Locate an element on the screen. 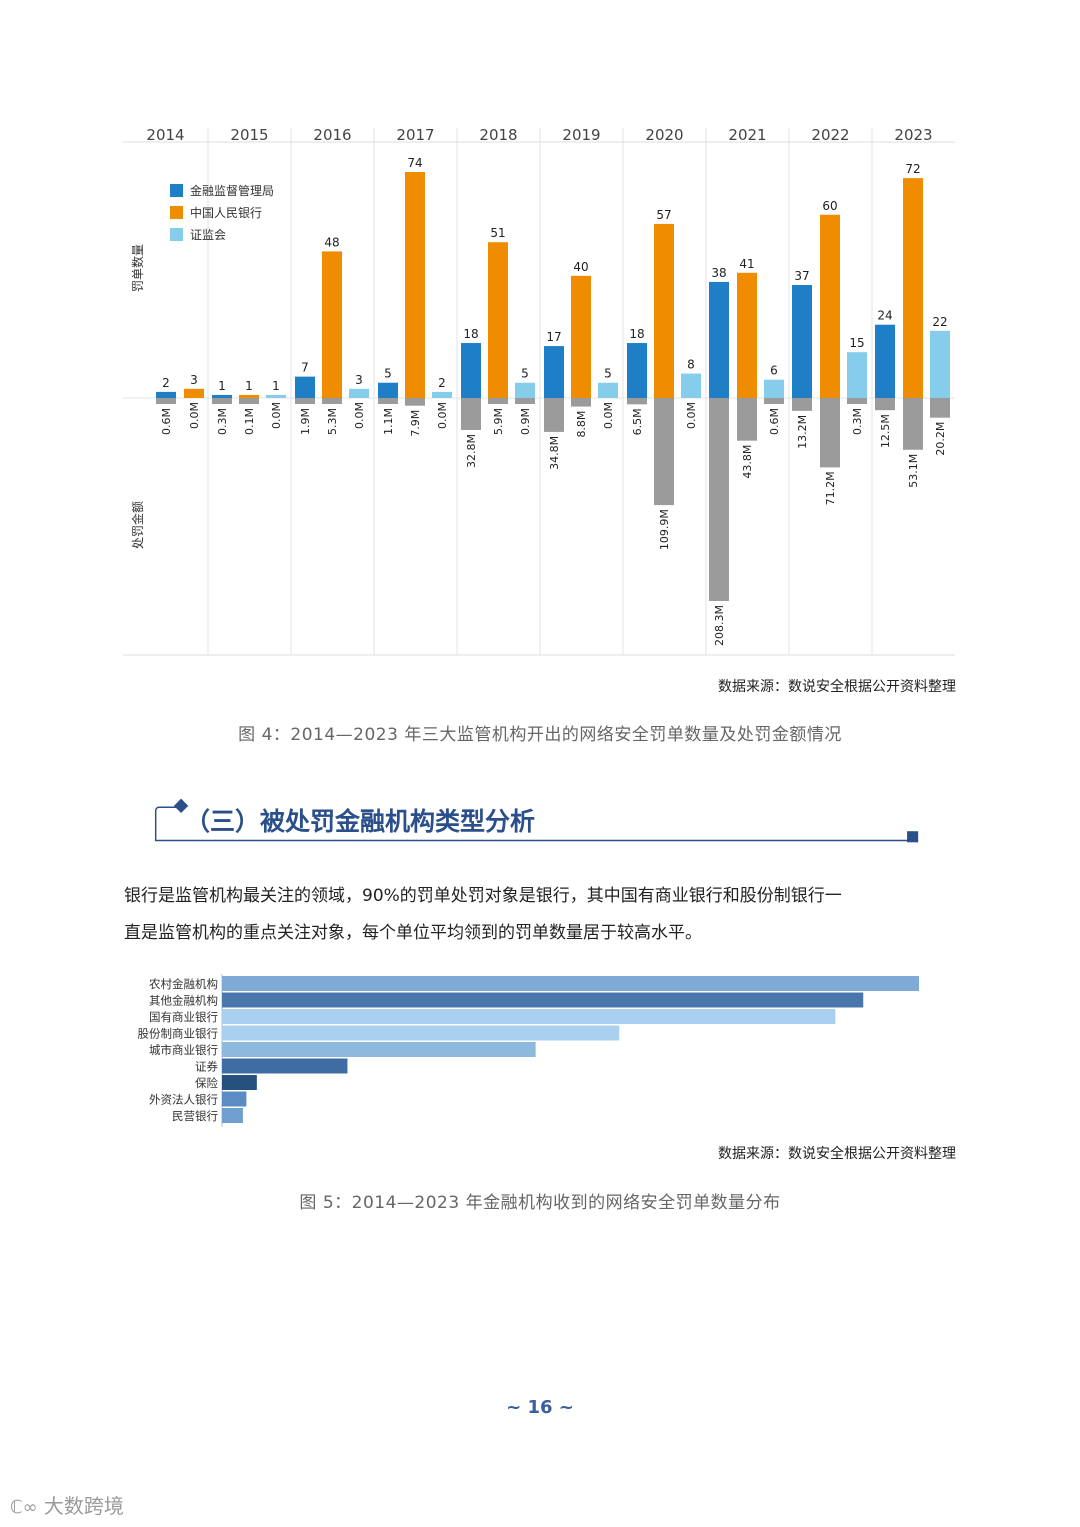 Image resolution: width=1080 pixels, height=1527 pixels. count-label: 6 is located at coordinates (774, 371).